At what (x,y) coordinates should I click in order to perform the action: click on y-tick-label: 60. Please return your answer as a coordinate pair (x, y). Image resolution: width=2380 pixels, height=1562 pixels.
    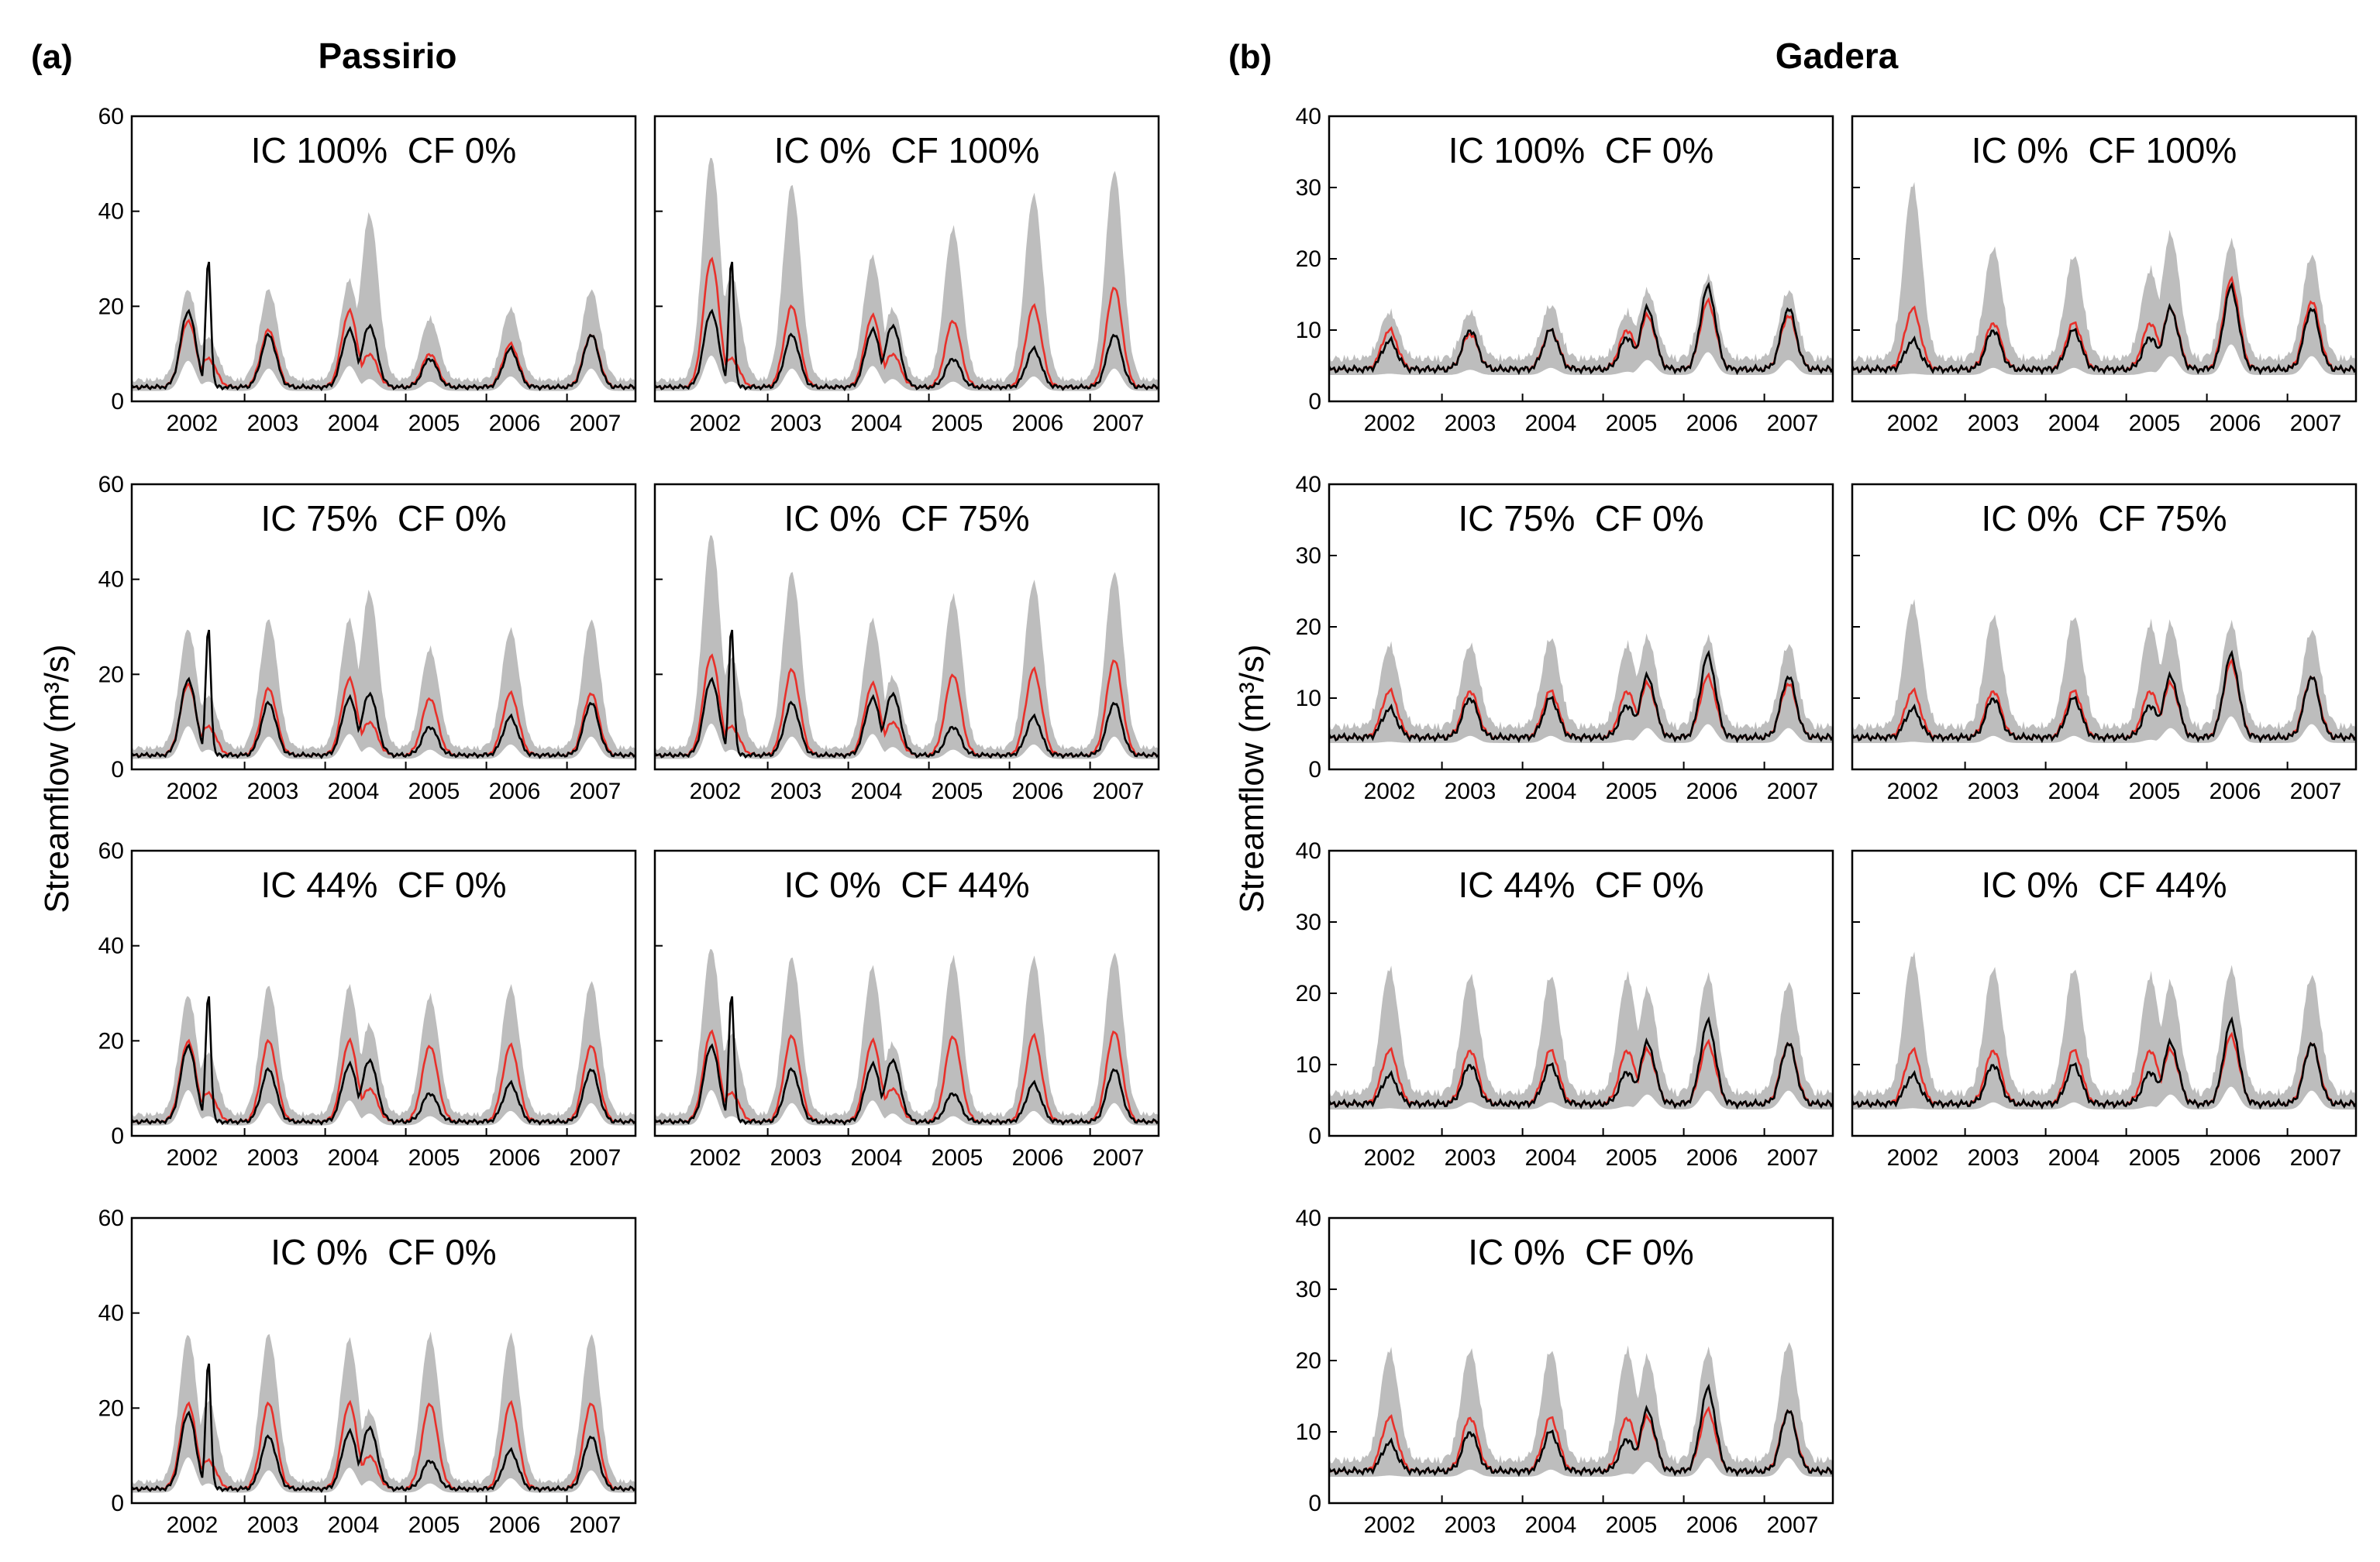
    Looking at the image, I should click on (111, 1218).